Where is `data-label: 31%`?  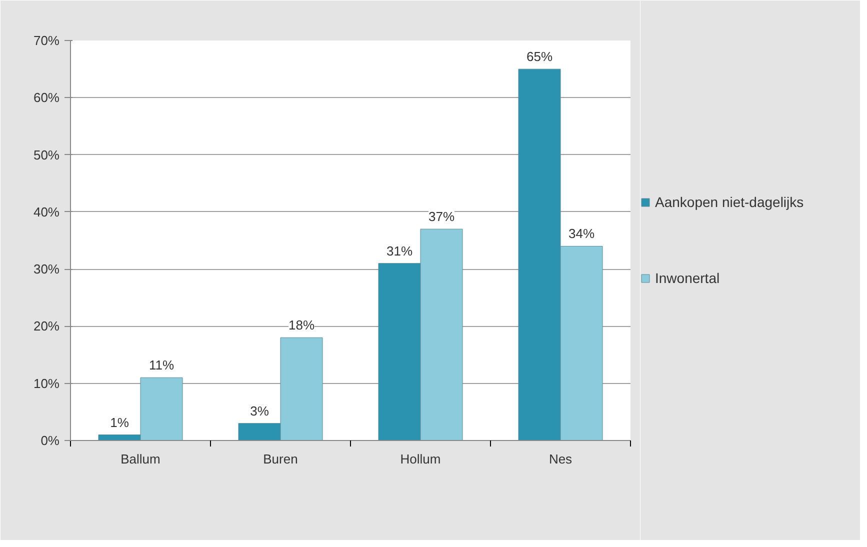
data-label: 31% is located at coordinates (399, 250).